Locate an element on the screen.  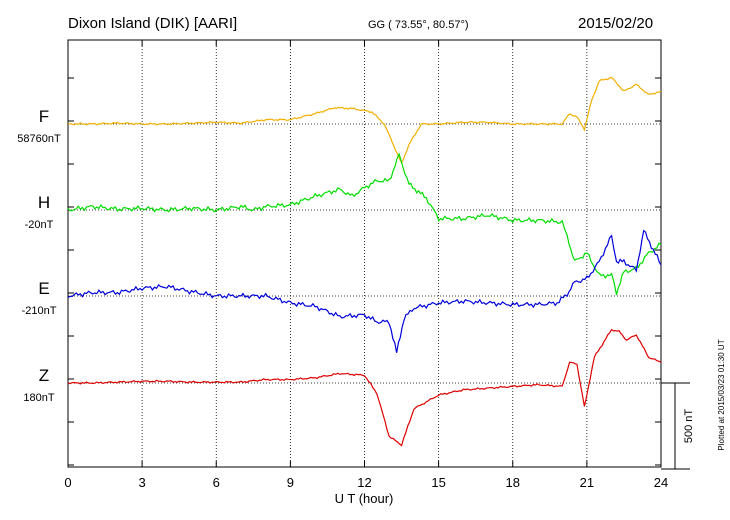
series-baseline-h: -20nT is located at coordinates (39, 225).